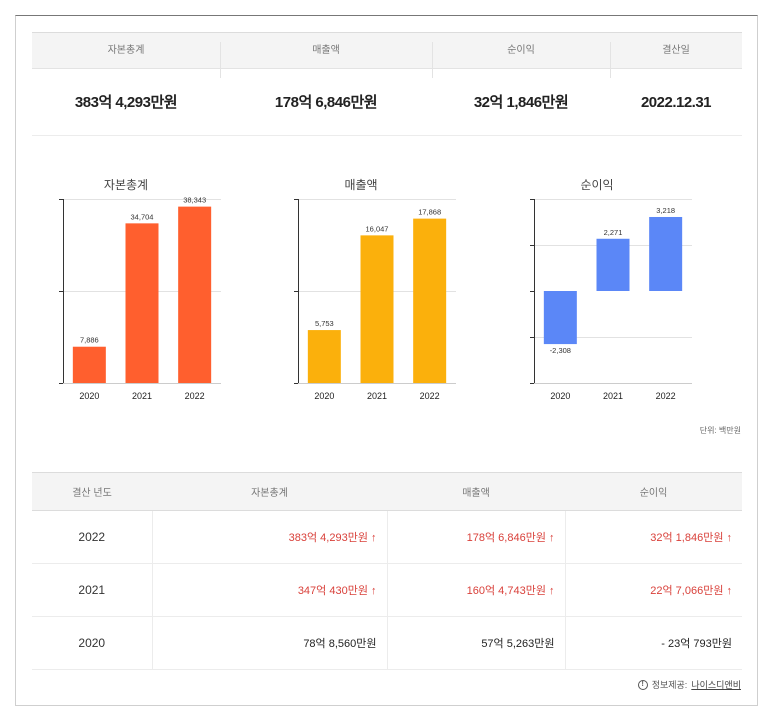 This screenshot has height=721, width=773. I want to click on table-header-row: 결산 년도 자본총계 매출액 순이익, so click(387, 491).